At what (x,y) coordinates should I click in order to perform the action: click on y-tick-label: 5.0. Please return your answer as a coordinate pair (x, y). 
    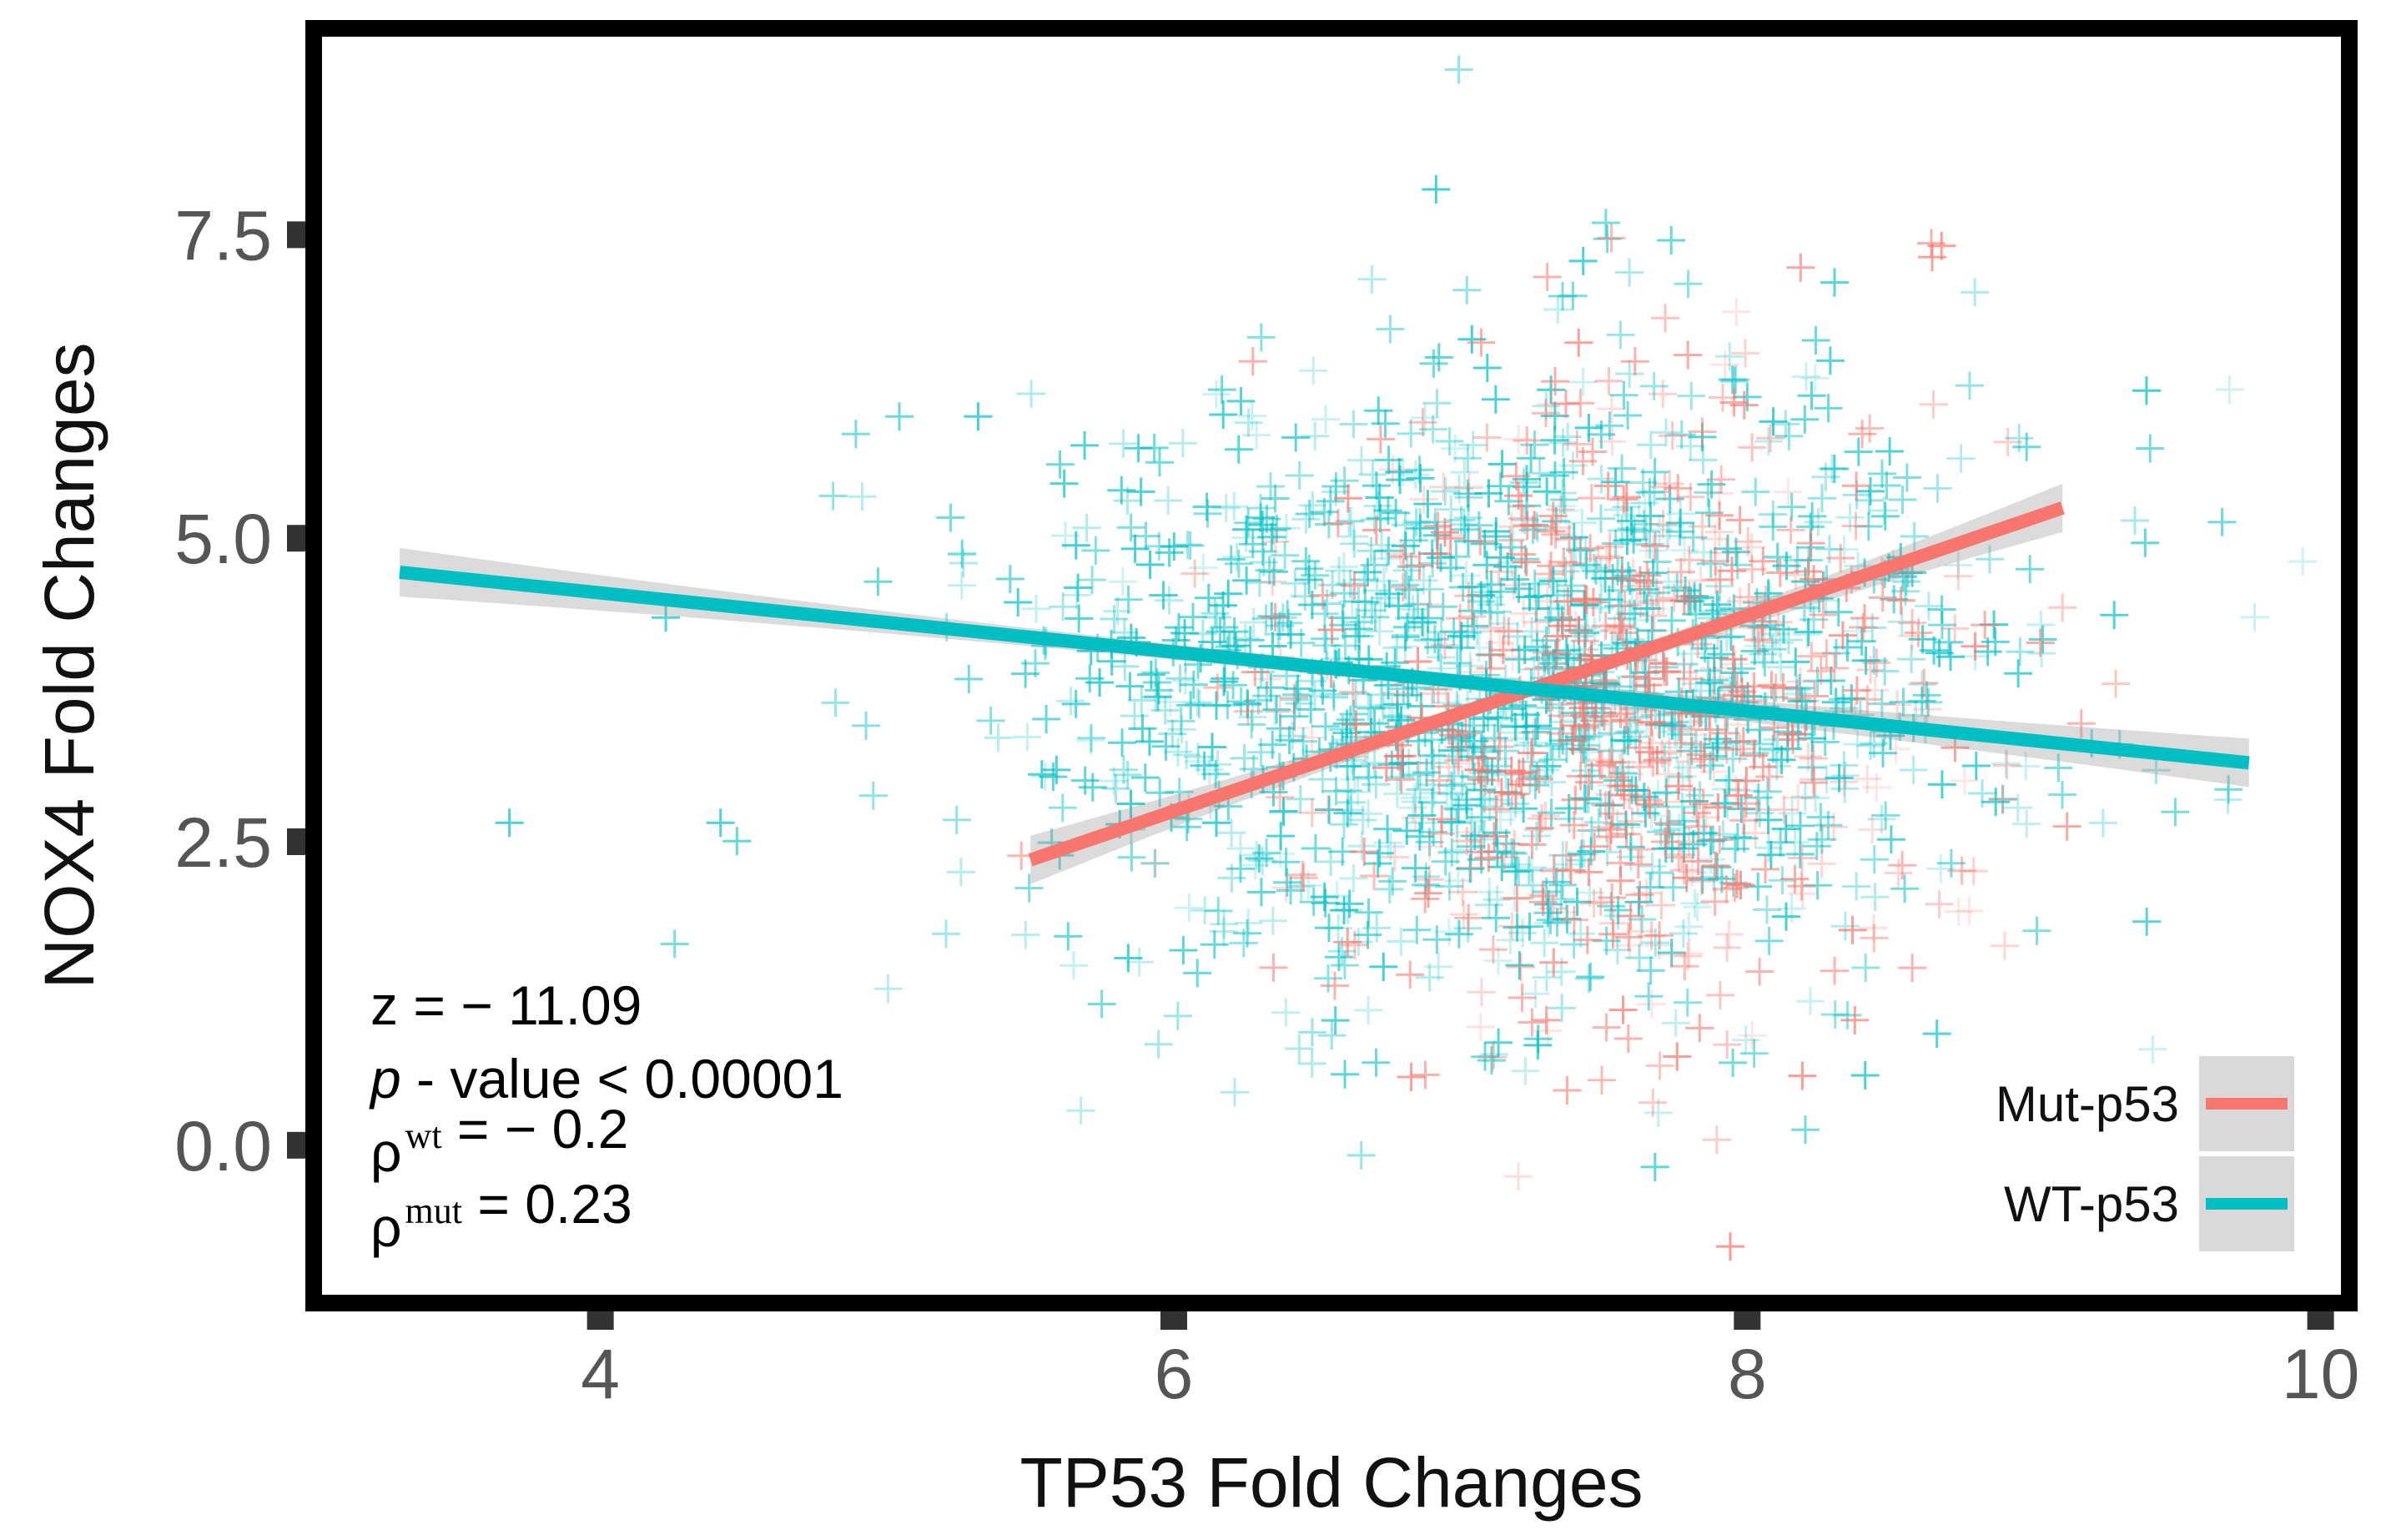
    Looking at the image, I should click on (223, 539).